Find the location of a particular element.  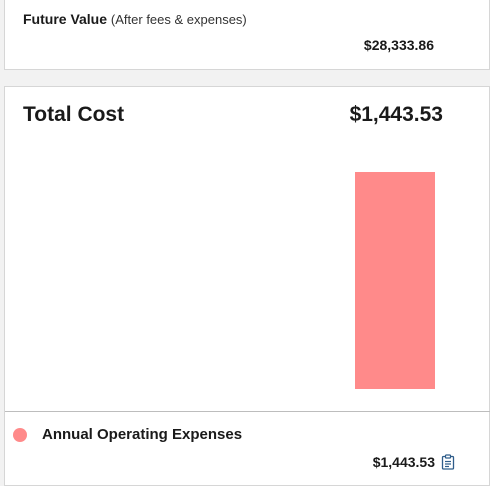

legend-label: Annual Operating Expenses is located at coordinates (142, 434).